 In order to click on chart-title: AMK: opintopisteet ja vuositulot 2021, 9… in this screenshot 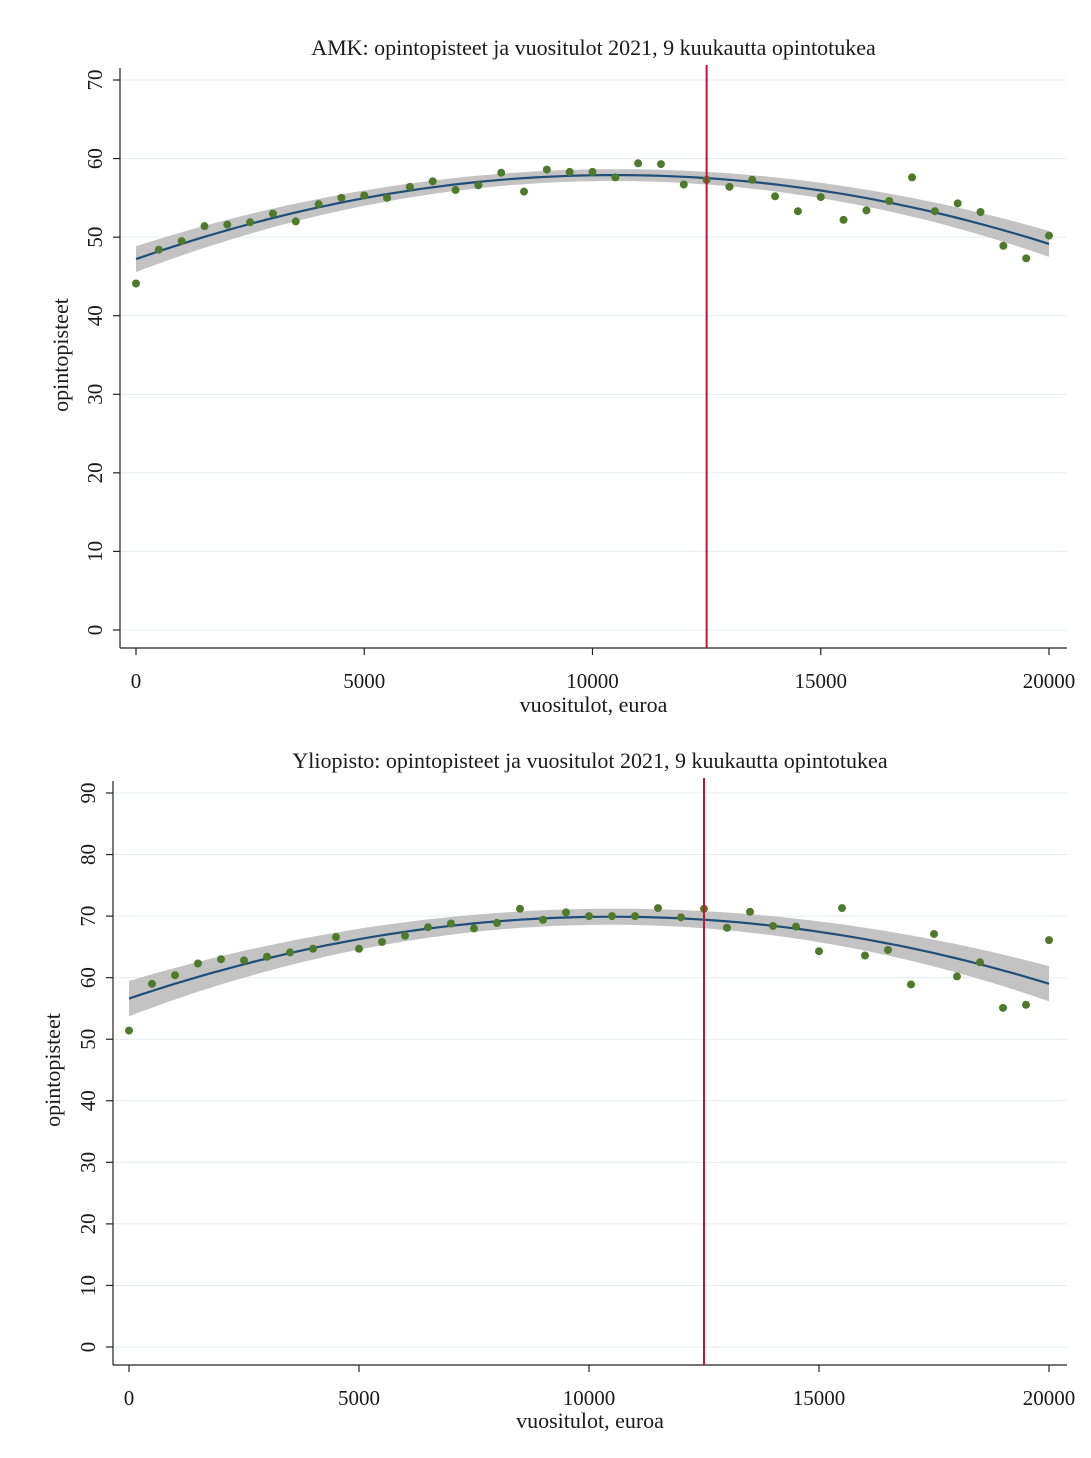, I will do `click(593, 47)`.